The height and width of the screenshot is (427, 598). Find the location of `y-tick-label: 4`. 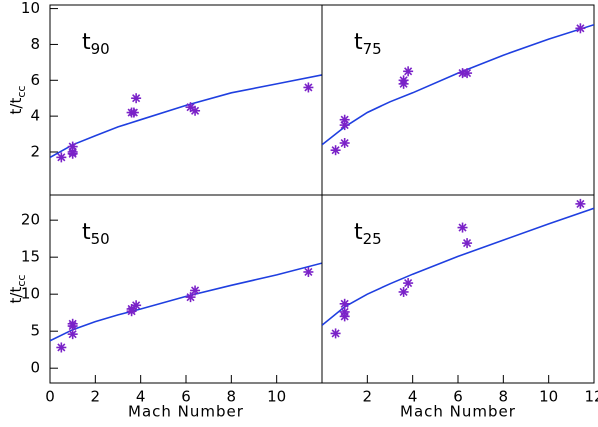

y-tick-label: 4 is located at coordinates (35, 116).